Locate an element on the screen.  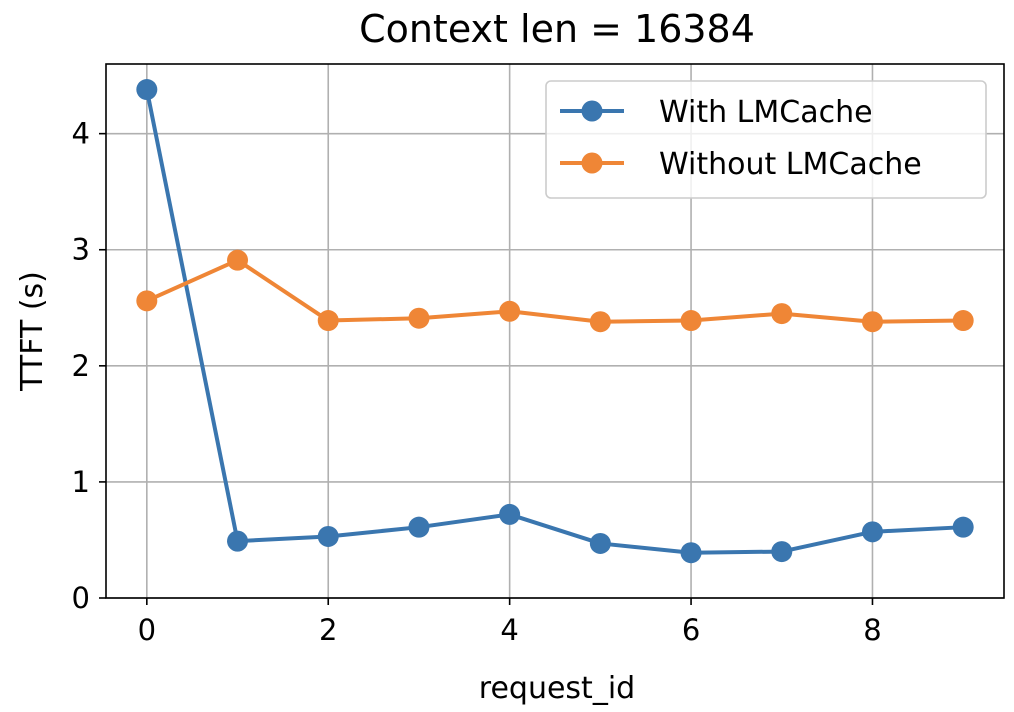
y-tick-label: 1 is located at coordinates (81, 482).